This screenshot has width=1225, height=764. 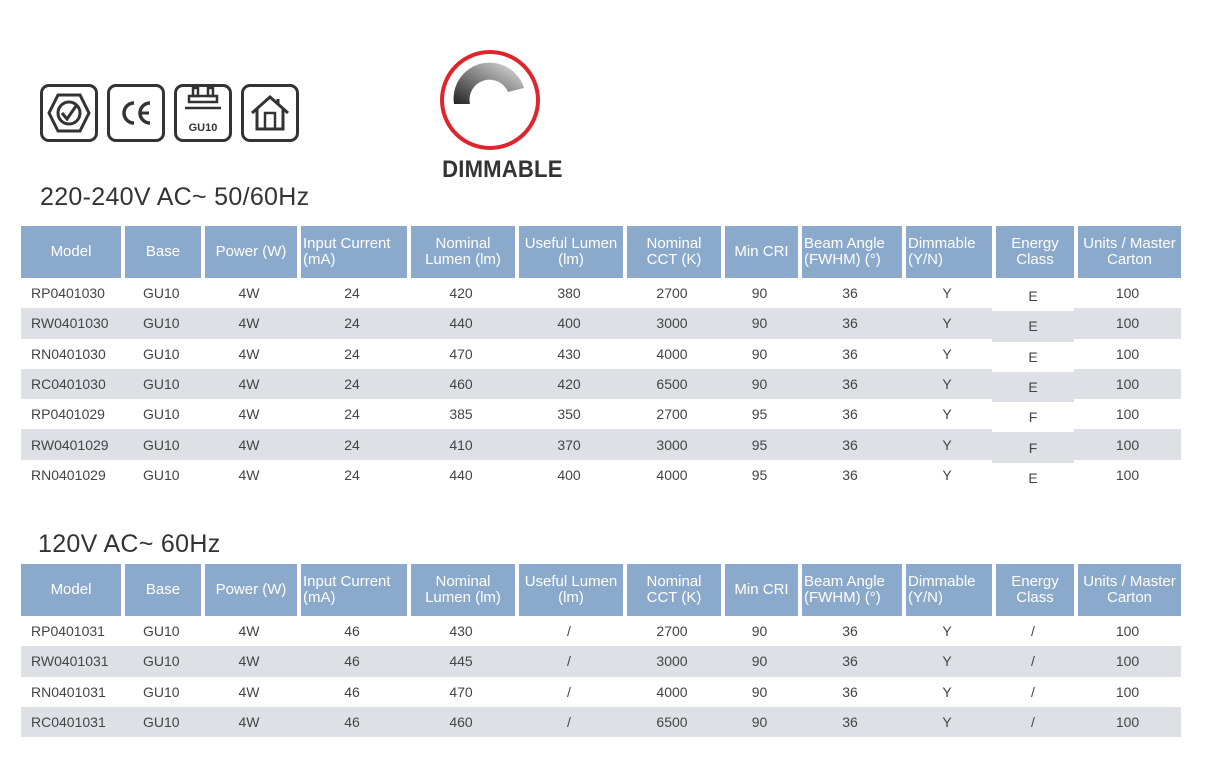 What do you see at coordinates (759, 590) in the screenshot?
I see `column-header-min-cri: Min CRI` at bounding box center [759, 590].